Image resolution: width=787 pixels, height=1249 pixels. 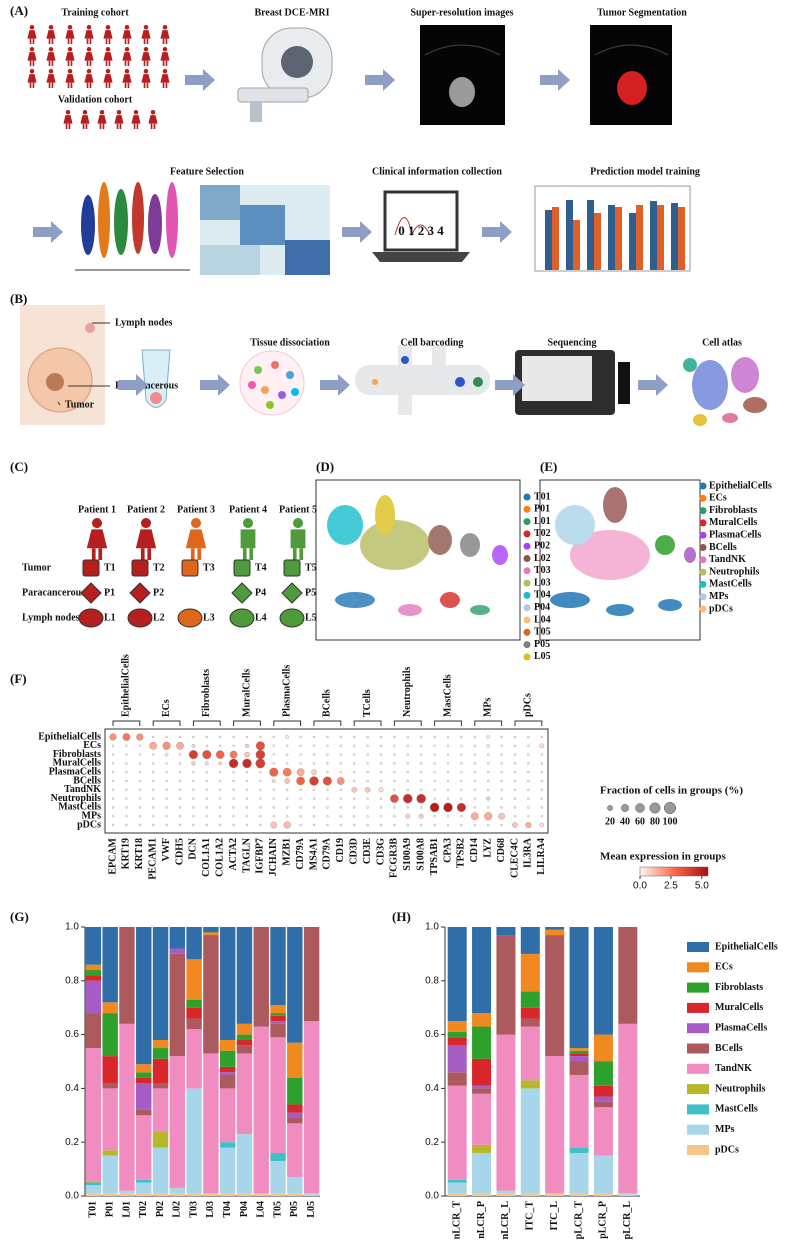 What do you see at coordinates (721, 608) in the screenshot?
I see `legend-label: pDCs` at bounding box center [721, 608].